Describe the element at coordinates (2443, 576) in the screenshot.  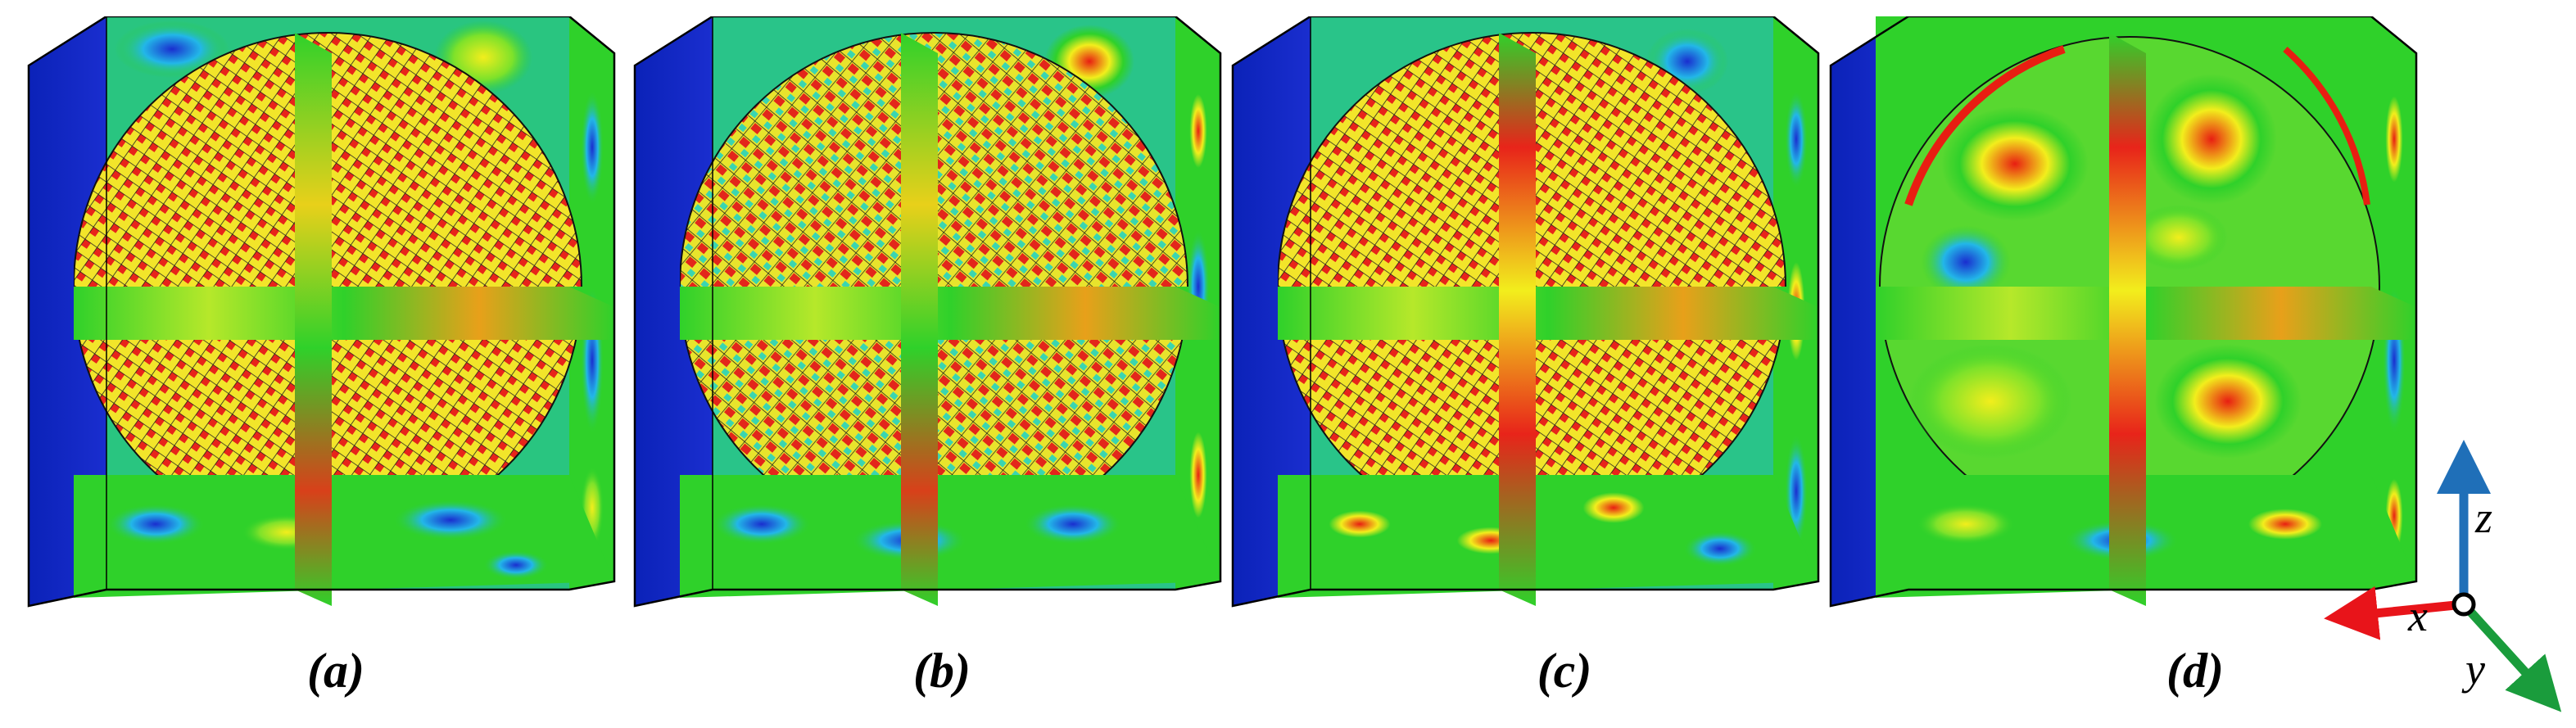
I see `axes-triad: z x y` at that location.